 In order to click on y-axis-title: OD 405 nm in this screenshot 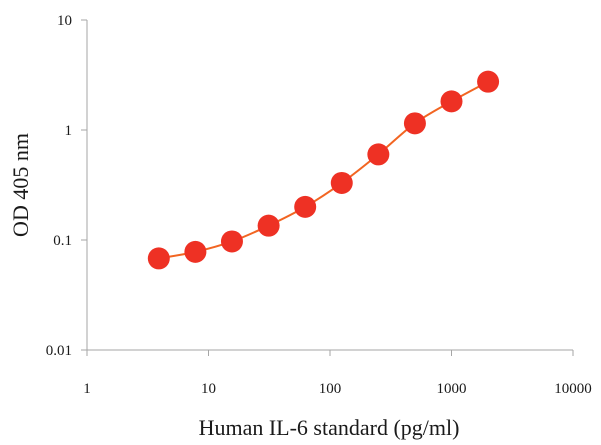, I will do `click(20, 185)`.